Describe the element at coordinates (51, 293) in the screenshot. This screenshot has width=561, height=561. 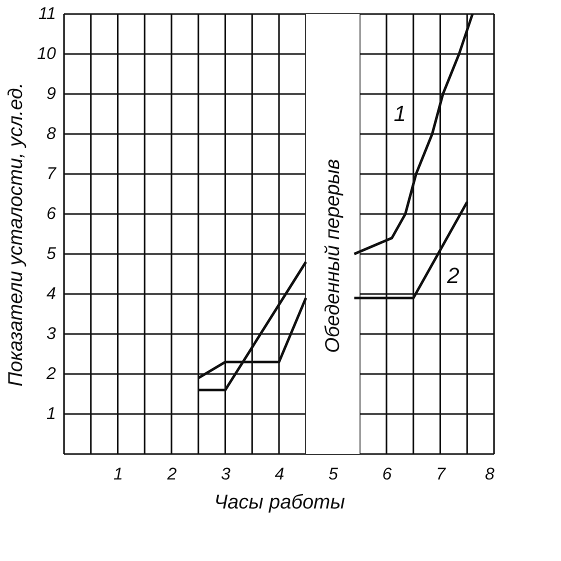
I see `y-tick-label: 4` at that location.